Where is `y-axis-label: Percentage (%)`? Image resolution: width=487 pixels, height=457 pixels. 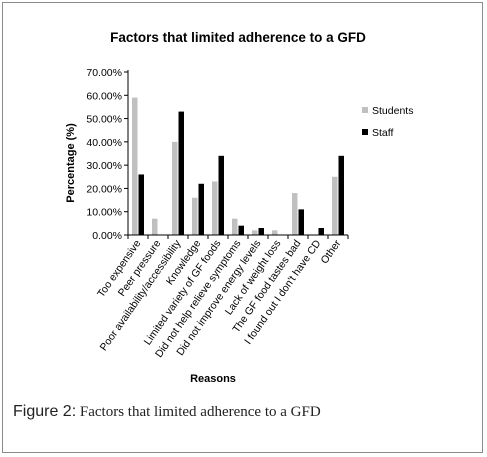 y-axis-label: Percentage (%) is located at coordinates (71, 163).